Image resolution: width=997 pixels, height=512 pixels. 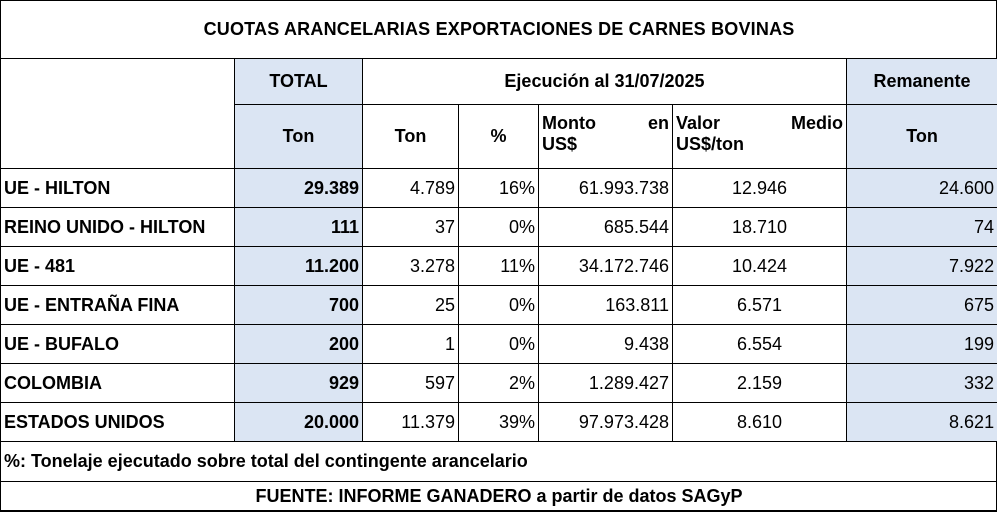 What do you see at coordinates (118, 188) in the screenshot?
I see `row-name: UE - HILTON` at bounding box center [118, 188].